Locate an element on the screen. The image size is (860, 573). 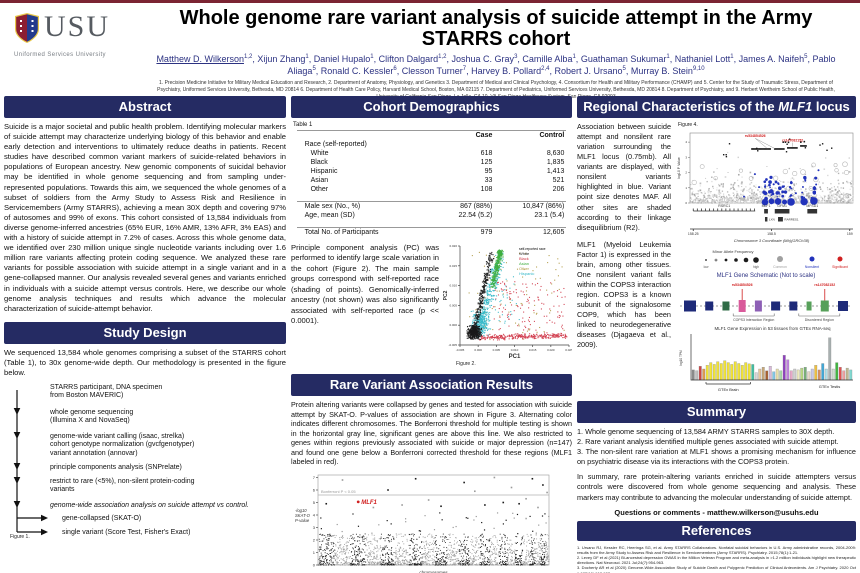
cohort-heading: Cohort Demographics is located at coordinates (431, 107).